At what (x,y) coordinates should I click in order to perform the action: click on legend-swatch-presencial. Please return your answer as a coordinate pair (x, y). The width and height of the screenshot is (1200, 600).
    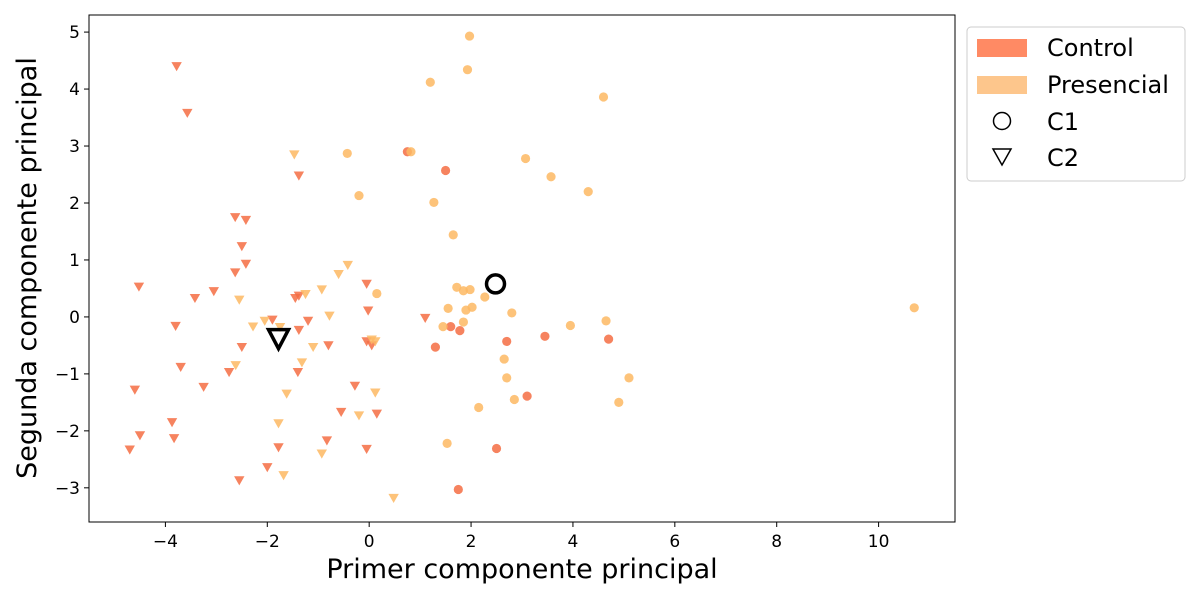
    Looking at the image, I should click on (1002, 85).